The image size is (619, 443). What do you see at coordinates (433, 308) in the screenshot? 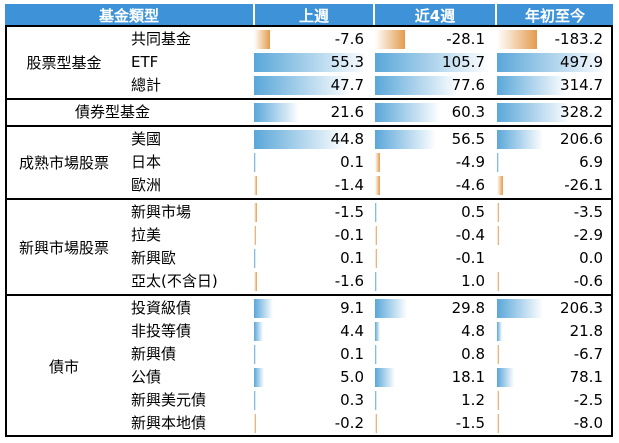
I see `value-cell: 29.8` at bounding box center [433, 308].